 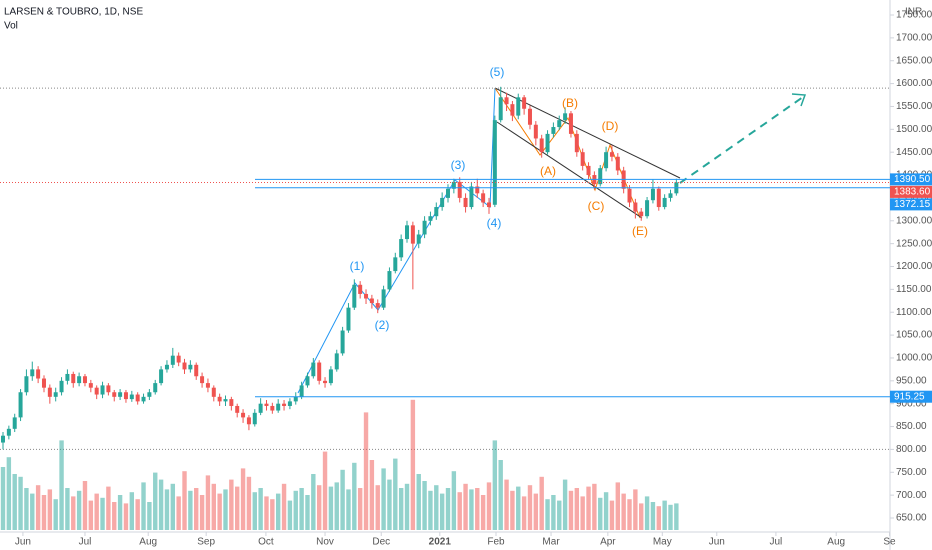 I want to click on wave-label: (A), so click(x=548, y=171).